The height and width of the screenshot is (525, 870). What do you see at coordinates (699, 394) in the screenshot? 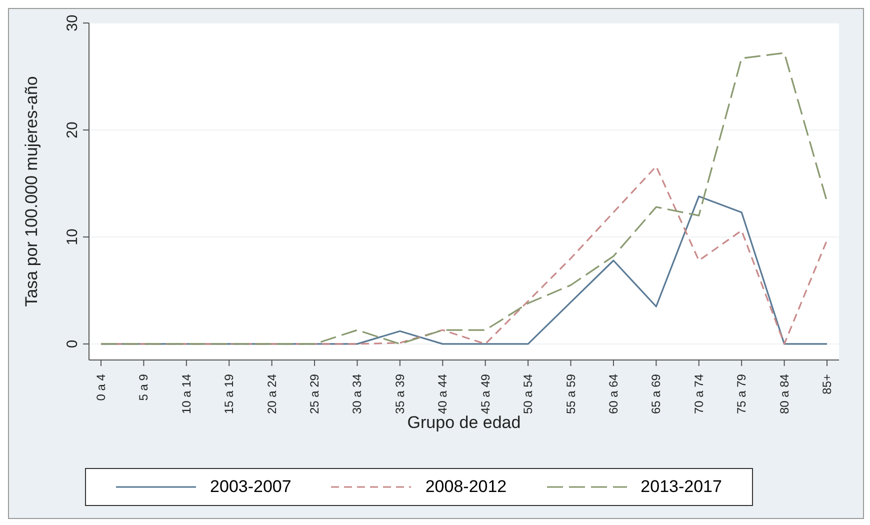
I see `x-tick-label: 70 a 74` at bounding box center [699, 394].